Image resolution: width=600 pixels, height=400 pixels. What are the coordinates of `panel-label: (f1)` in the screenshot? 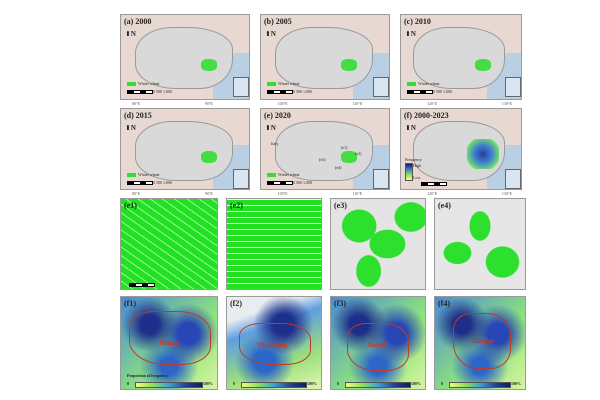 It's located at (130, 303).